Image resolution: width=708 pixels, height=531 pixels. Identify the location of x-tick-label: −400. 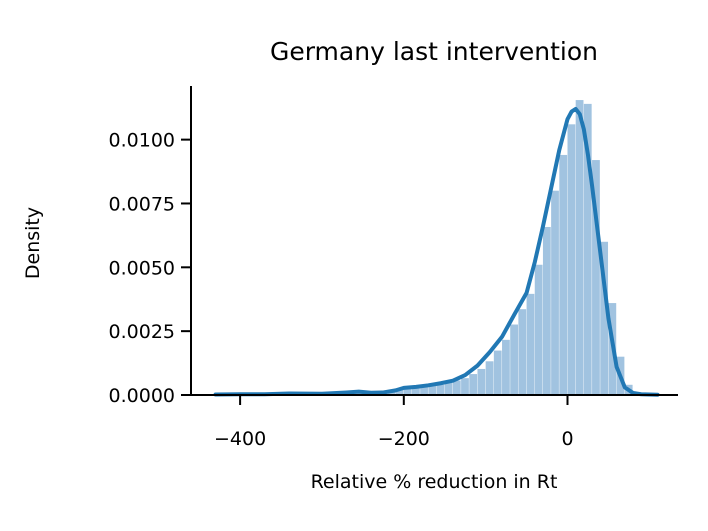
(240, 439).